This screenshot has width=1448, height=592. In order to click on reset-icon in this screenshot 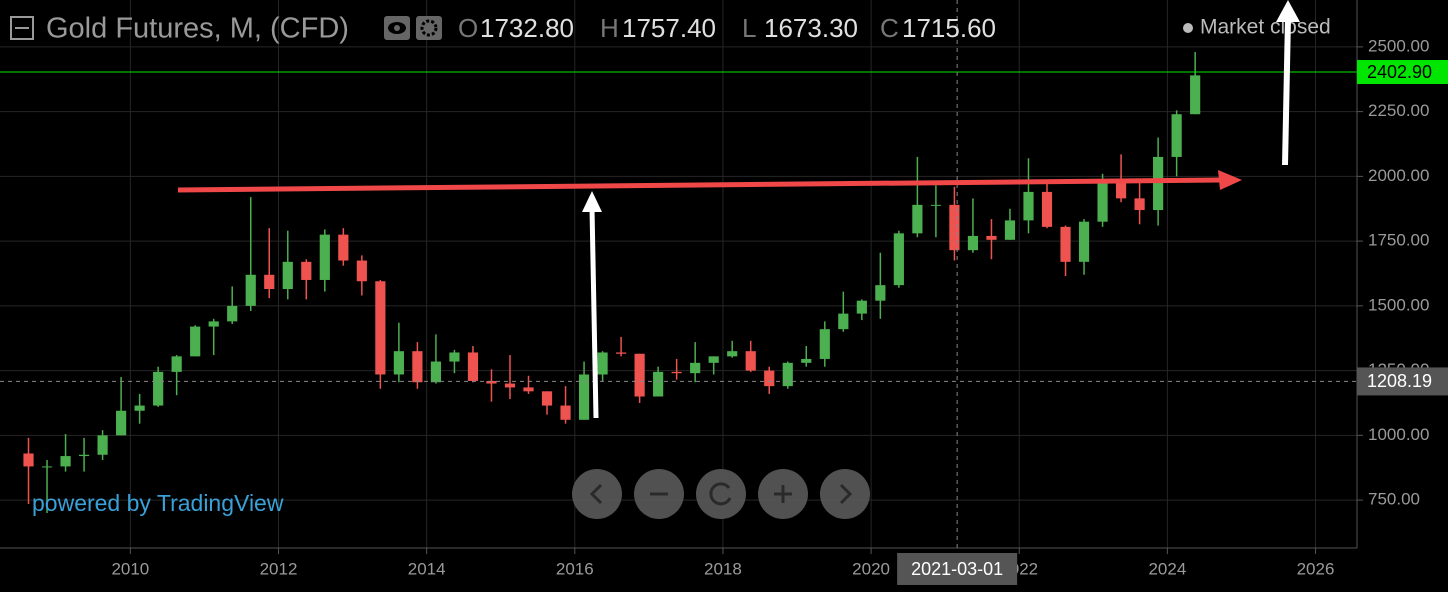, I will do `click(720, 494)`.